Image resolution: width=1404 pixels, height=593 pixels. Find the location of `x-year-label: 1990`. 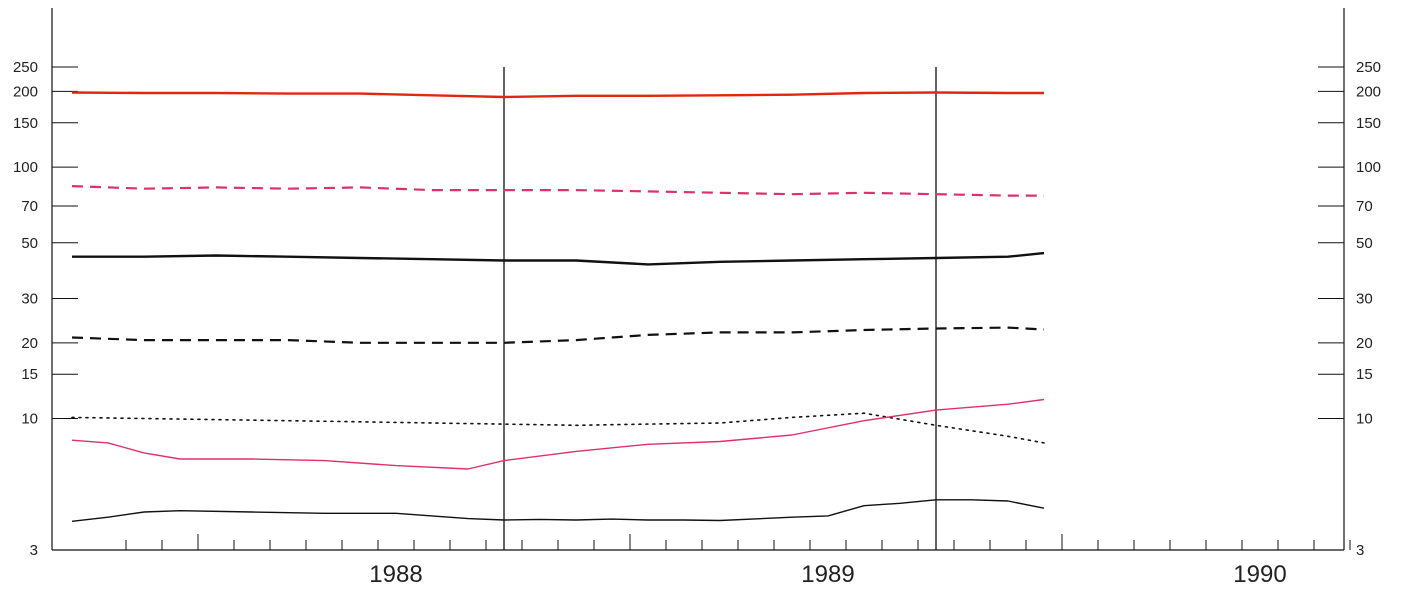

x-year-label: 1990 is located at coordinates (1259, 574).